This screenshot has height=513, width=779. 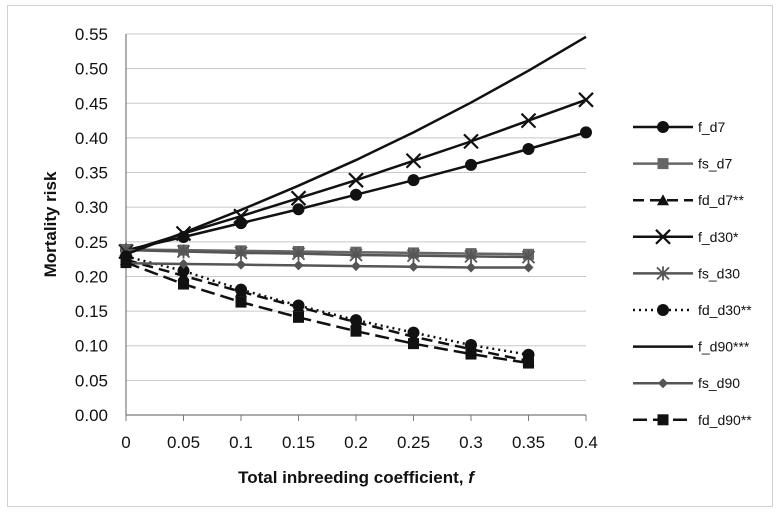 What do you see at coordinates (692, 310) in the screenshot?
I see `legend-entry: fd_d30**` at bounding box center [692, 310].